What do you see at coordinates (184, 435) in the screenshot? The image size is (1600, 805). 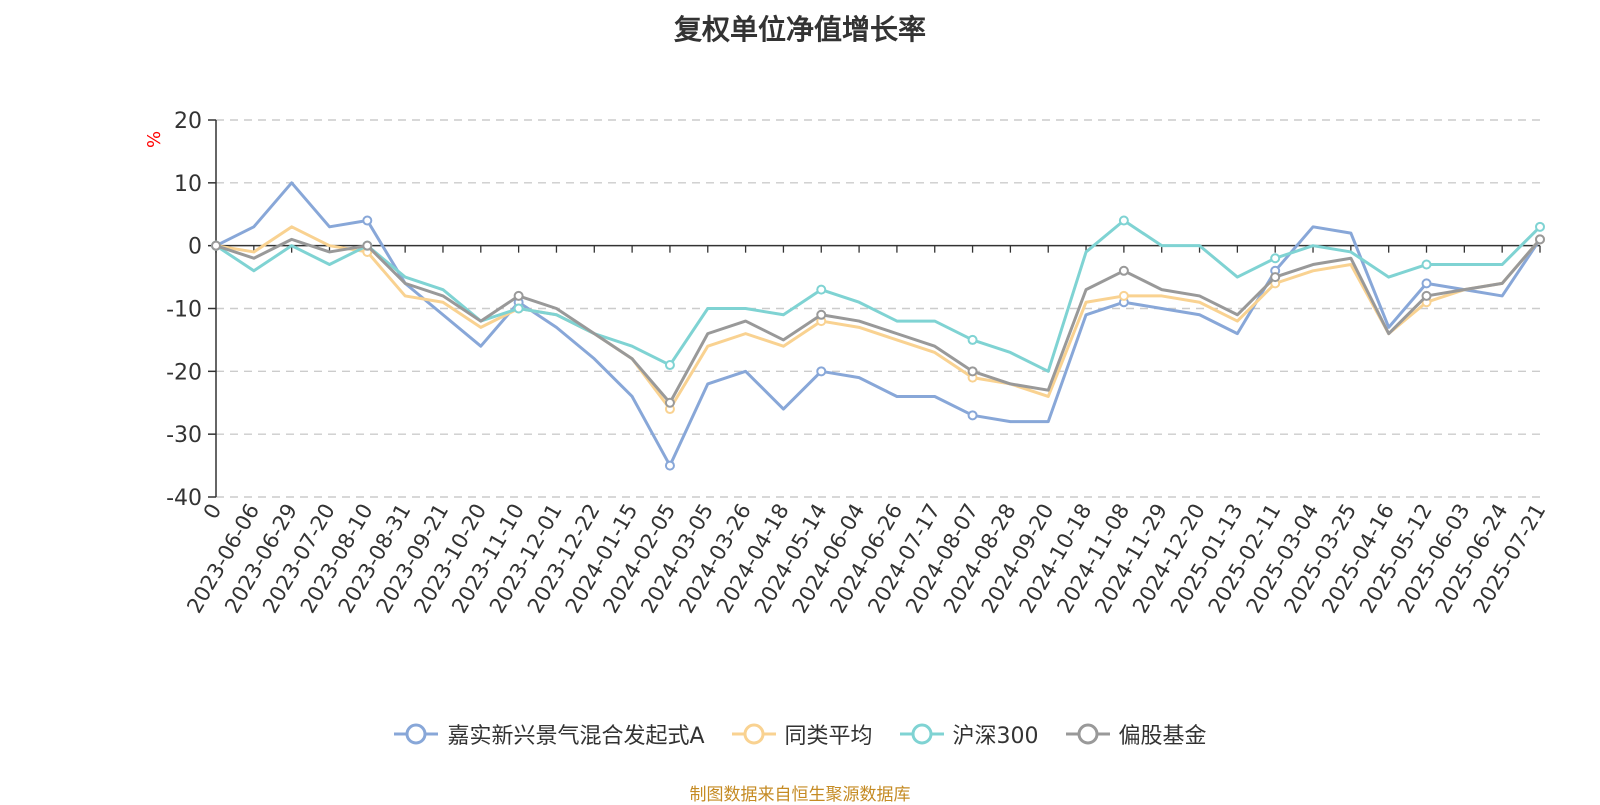 I see `y-tick-label: -30` at bounding box center [184, 435].